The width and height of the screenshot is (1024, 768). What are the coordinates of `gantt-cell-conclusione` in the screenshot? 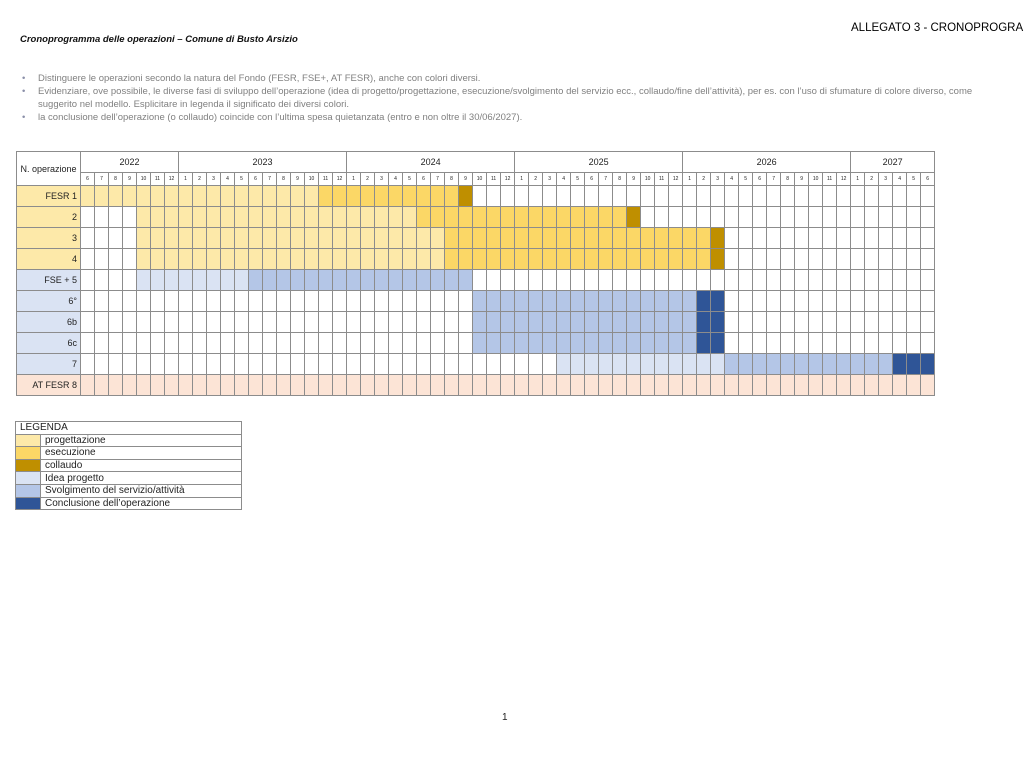 It's located at (718, 322).